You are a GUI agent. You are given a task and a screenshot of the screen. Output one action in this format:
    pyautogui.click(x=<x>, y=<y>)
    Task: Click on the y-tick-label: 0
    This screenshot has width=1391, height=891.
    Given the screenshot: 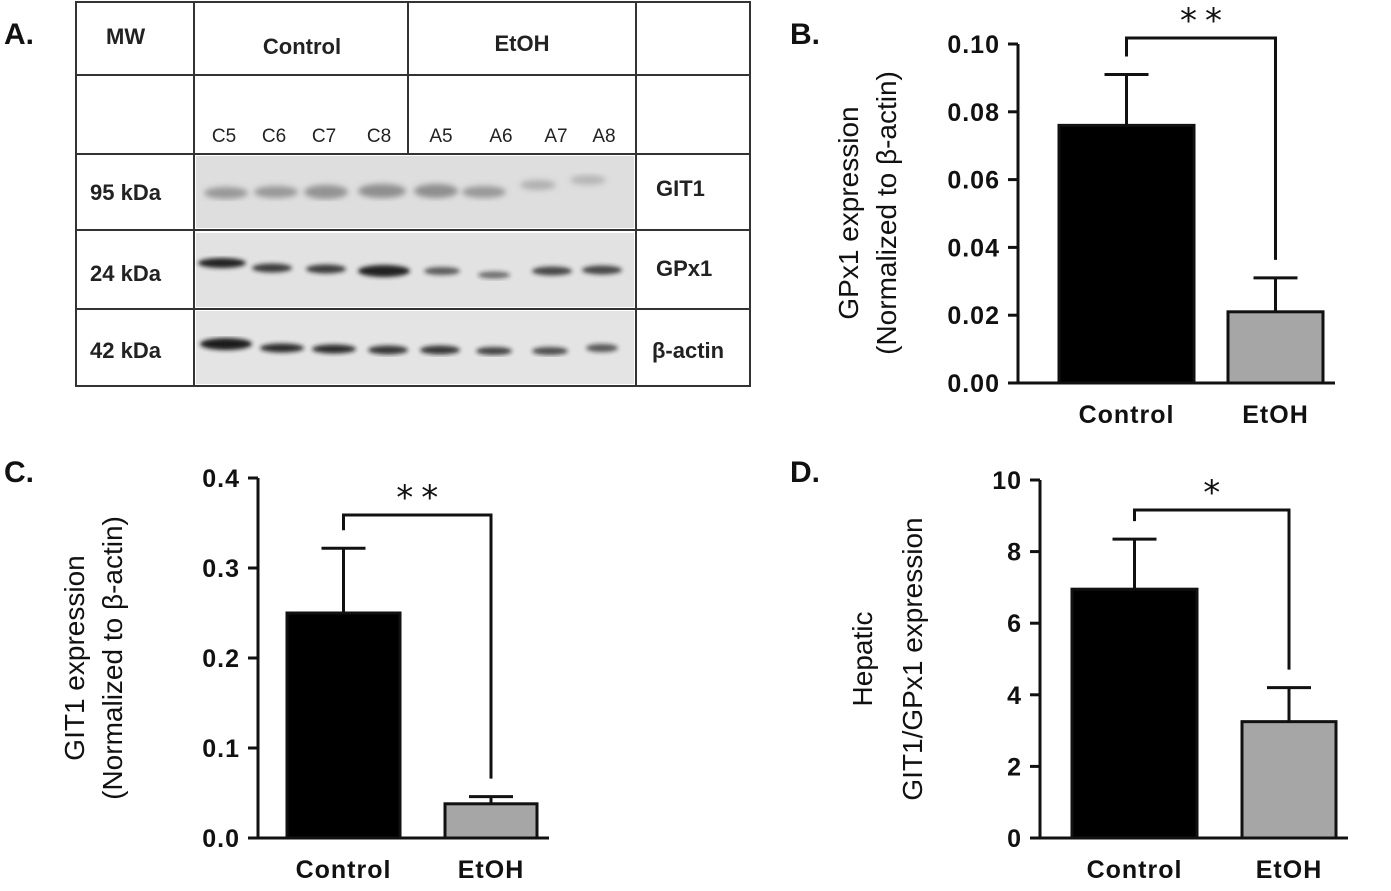 What is the action you would take?
    pyautogui.click(x=1014, y=839)
    